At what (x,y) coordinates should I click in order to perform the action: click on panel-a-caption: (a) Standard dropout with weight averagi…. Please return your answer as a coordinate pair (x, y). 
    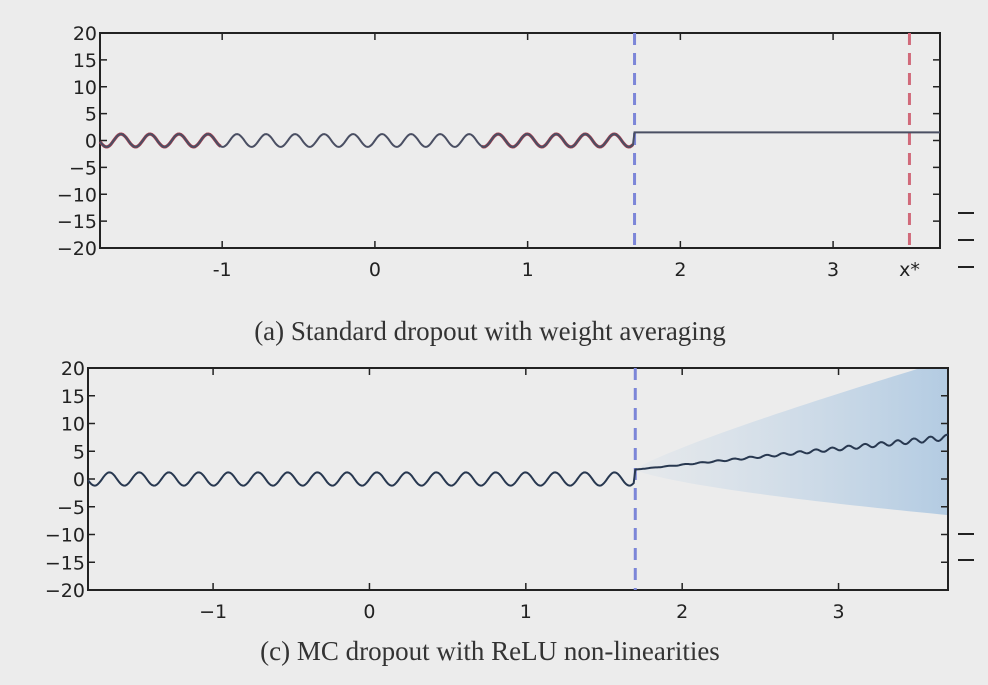
    Looking at the image, I should click on (490, 331).